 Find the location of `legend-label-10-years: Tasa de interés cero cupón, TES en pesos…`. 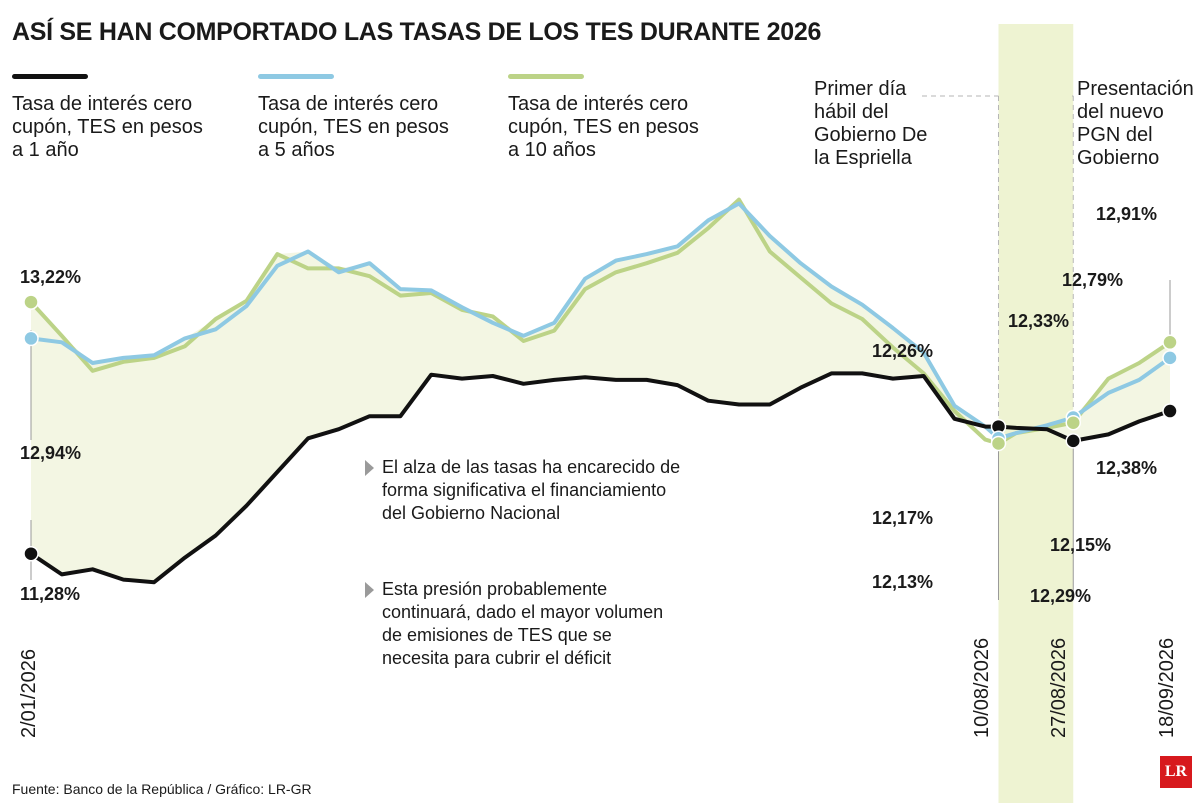

legend-label-10-years: Tasa de interés cero cupón, TES en pesos… is located at coordinates (603, 127).